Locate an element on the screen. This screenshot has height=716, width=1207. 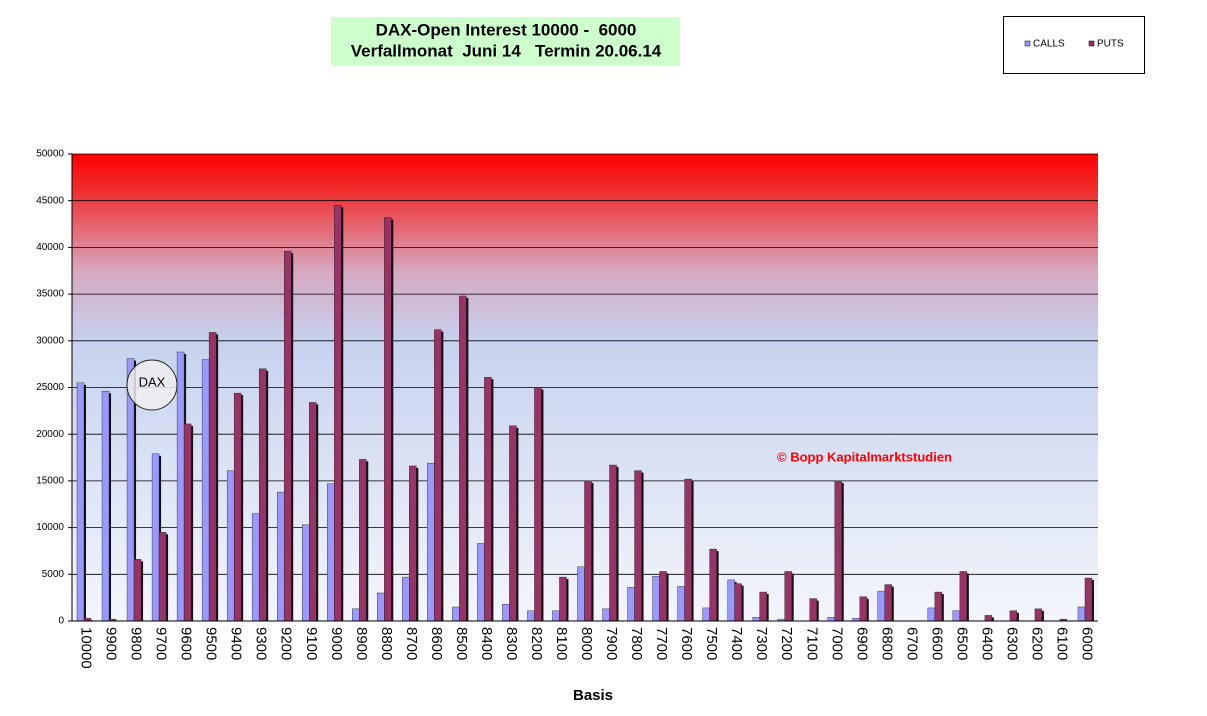
y-tick-label: 50000 is located at coordinates (50, 154).